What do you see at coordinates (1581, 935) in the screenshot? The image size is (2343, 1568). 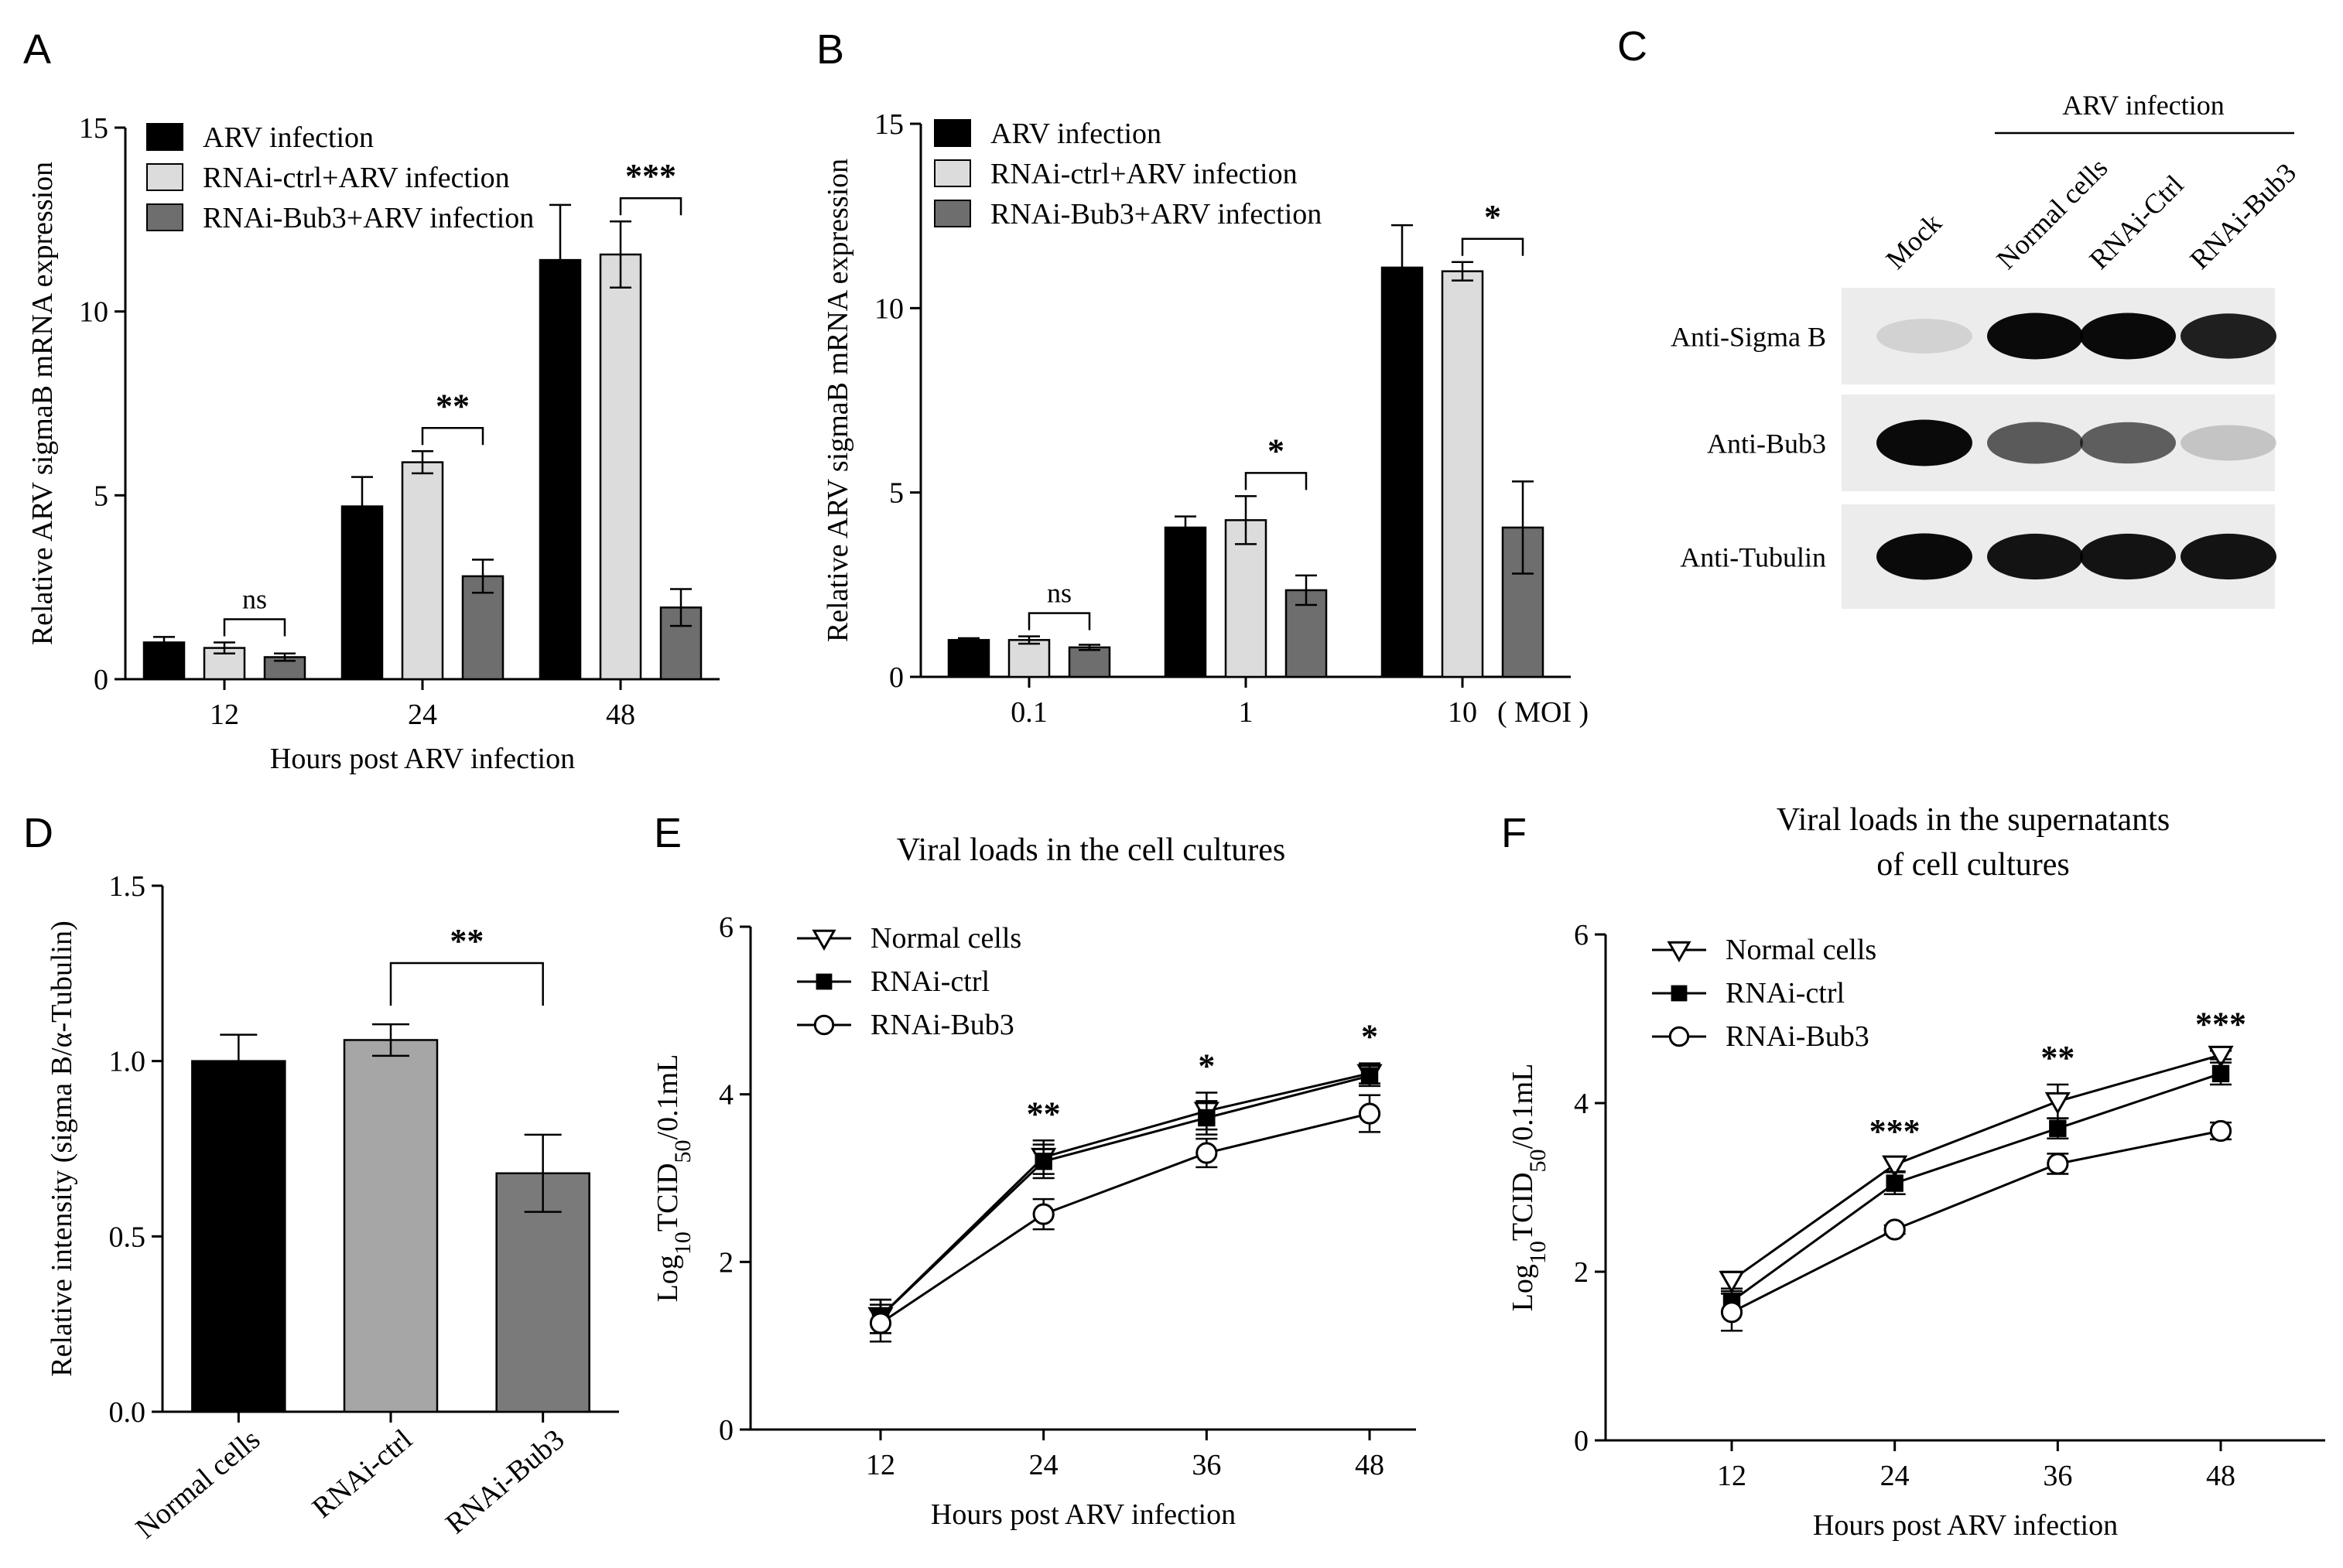 I see `y-tick-label: 6` at bounding box center [1581, 935].